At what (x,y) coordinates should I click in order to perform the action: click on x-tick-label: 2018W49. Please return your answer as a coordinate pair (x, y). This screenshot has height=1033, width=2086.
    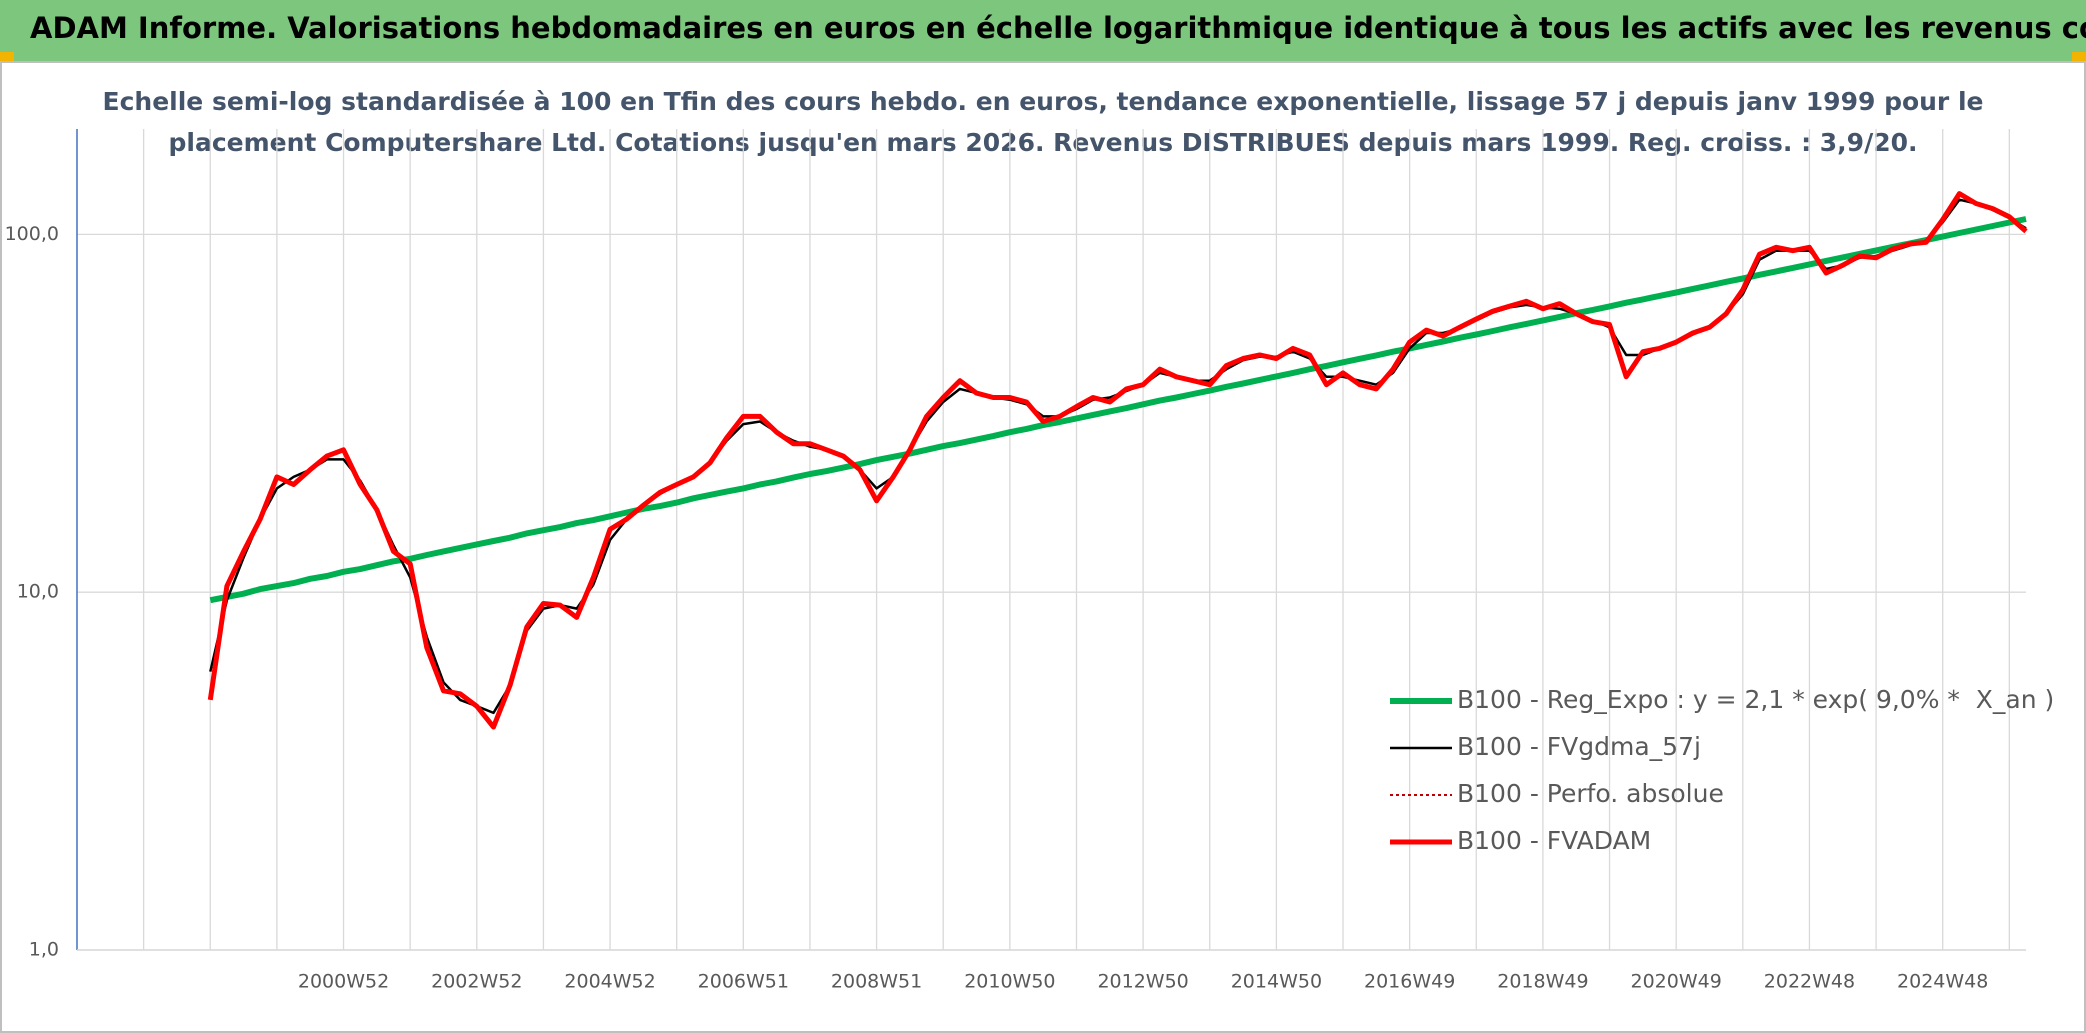
    Looking at the image, I should click on (1542, 982).